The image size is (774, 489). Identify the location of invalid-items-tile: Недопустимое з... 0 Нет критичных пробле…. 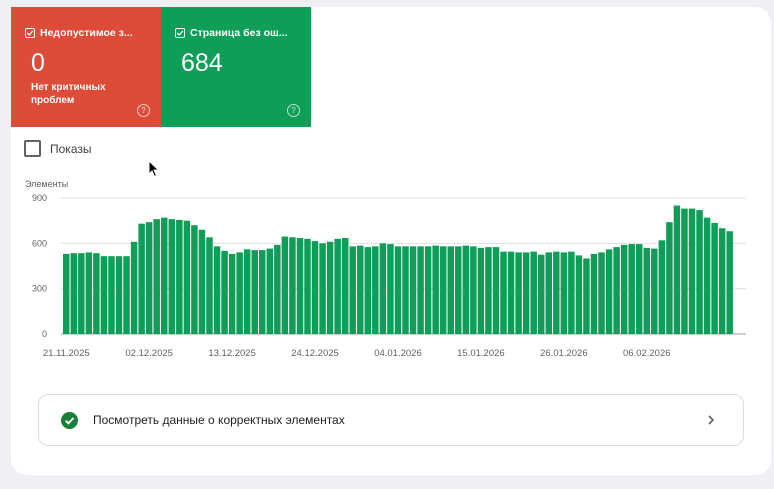
(86, 67).